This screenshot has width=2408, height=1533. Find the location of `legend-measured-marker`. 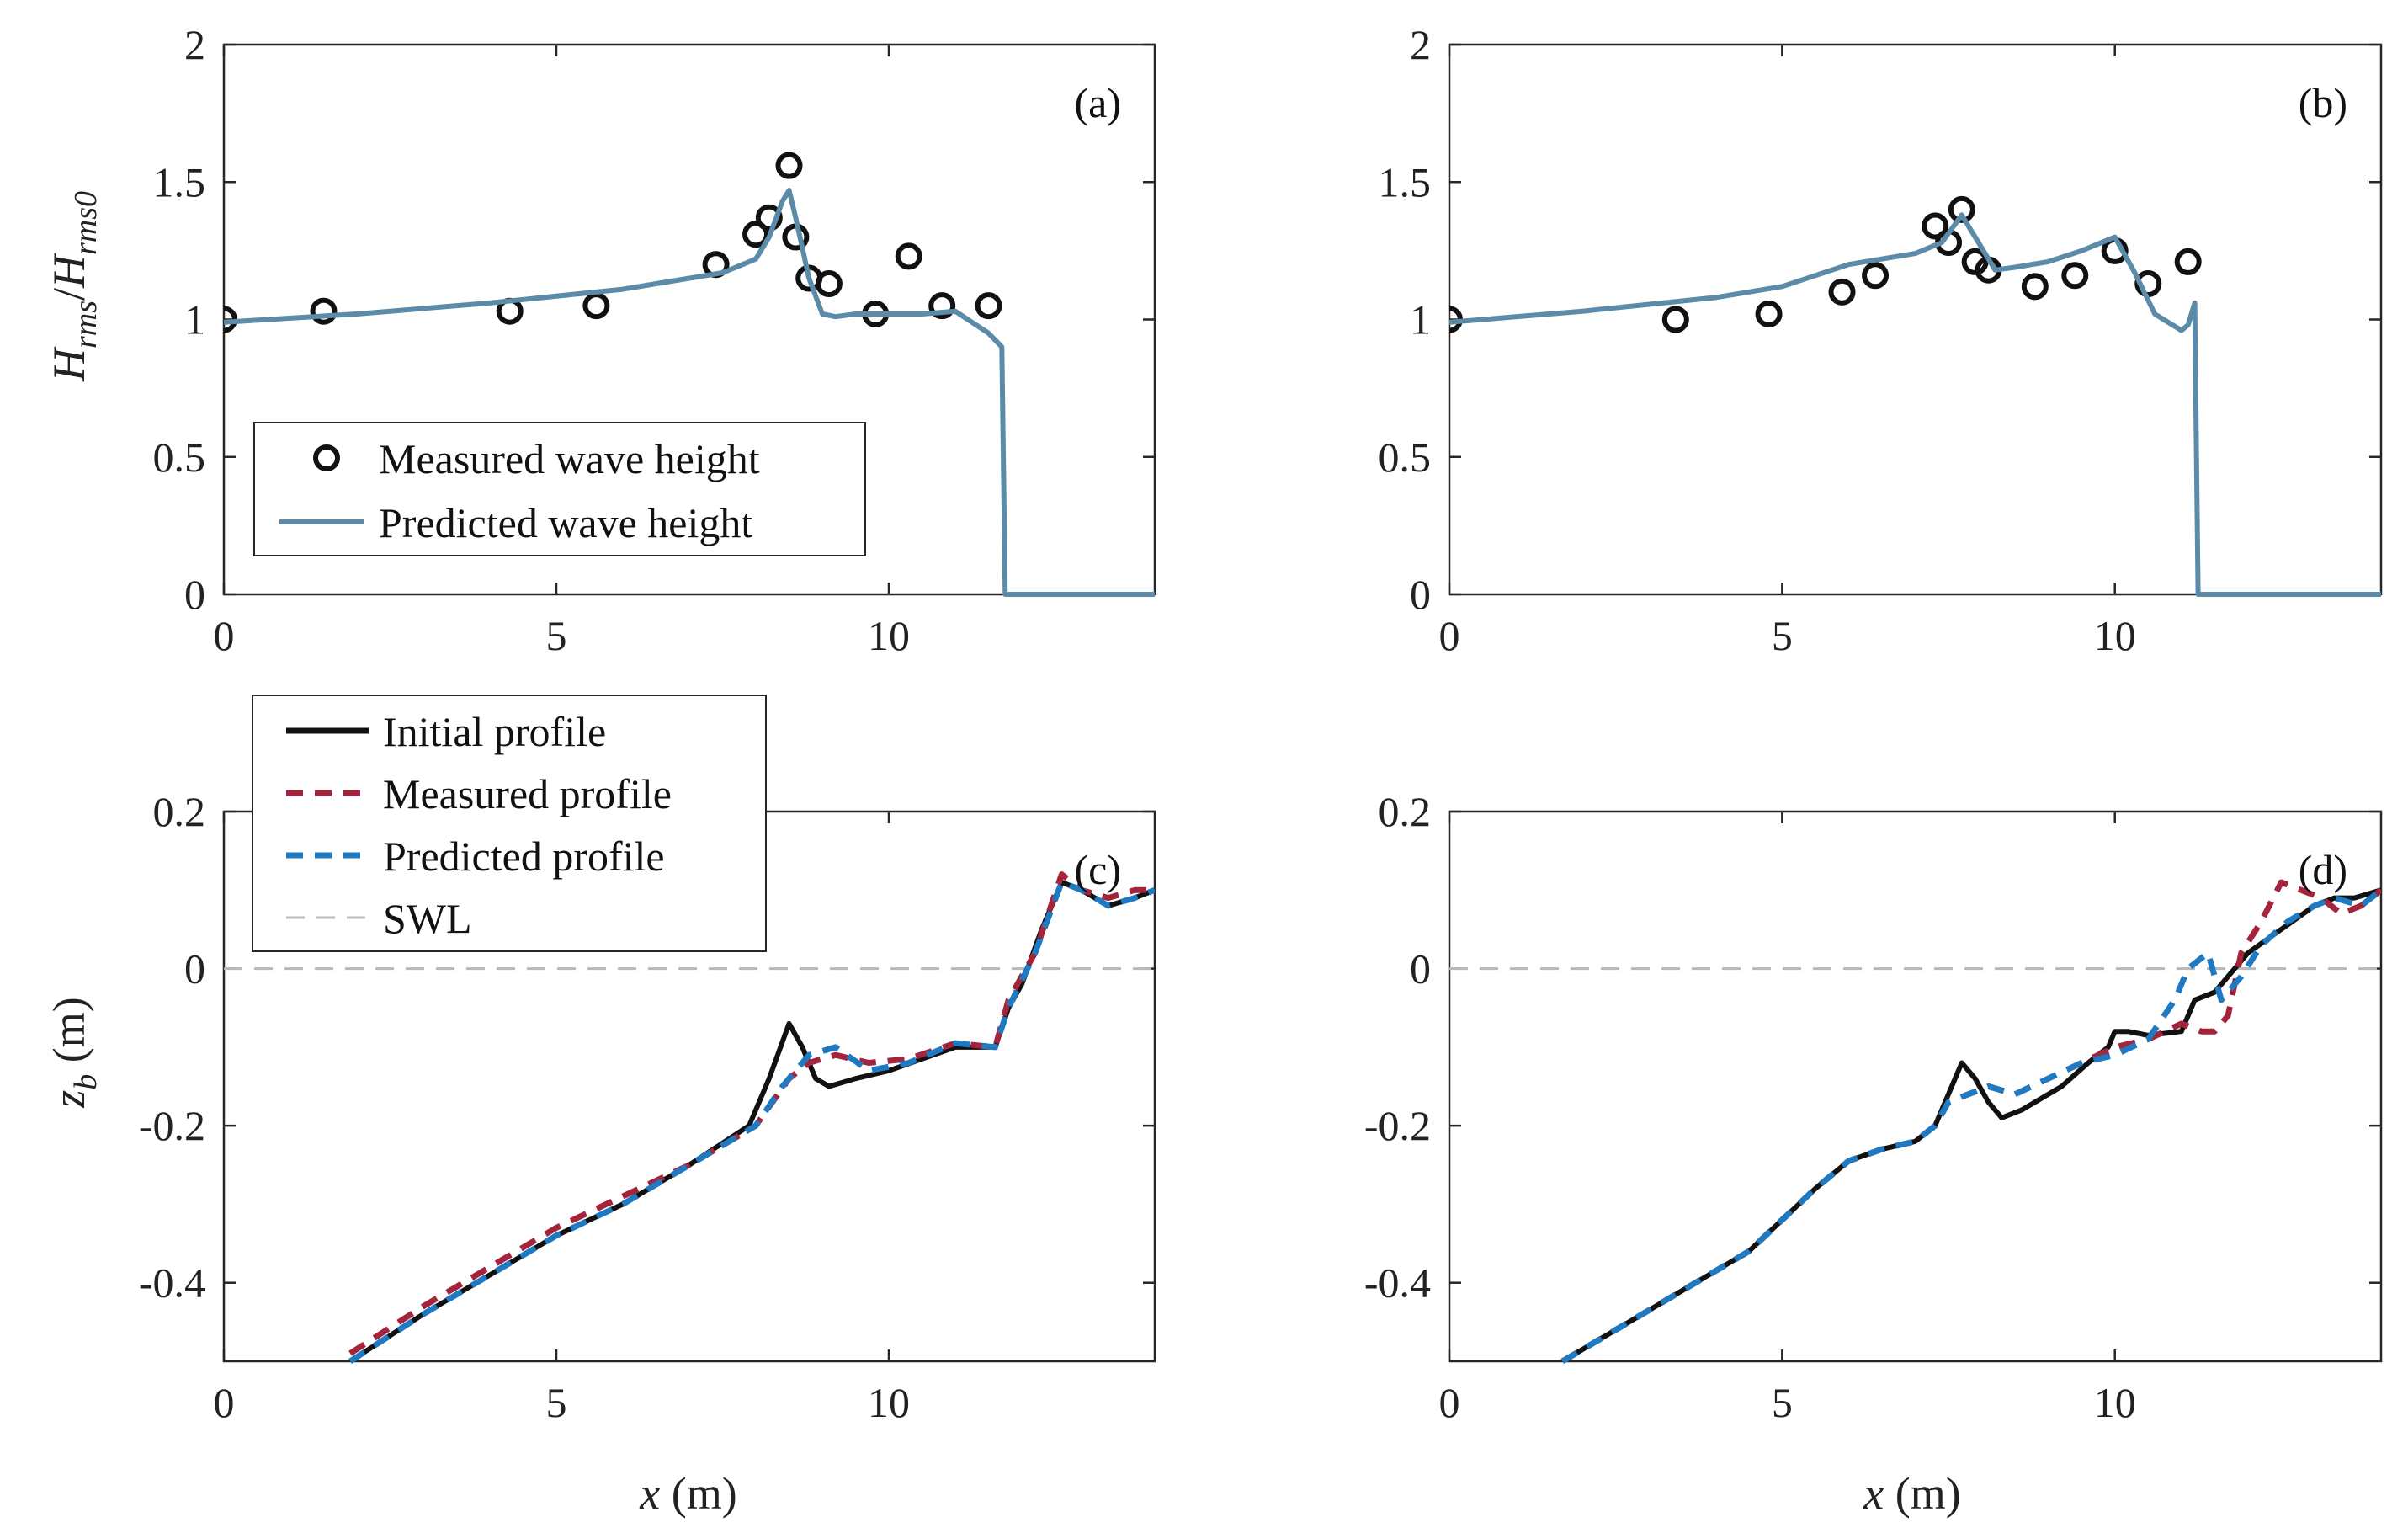

legend-measured-marker is located at coordinates (326, 457).